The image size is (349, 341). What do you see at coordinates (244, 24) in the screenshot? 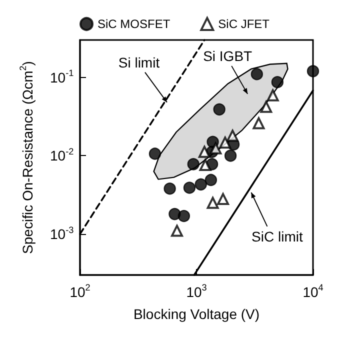
I see `legend-label: SiC JFET` at bounding box center [244, 24].